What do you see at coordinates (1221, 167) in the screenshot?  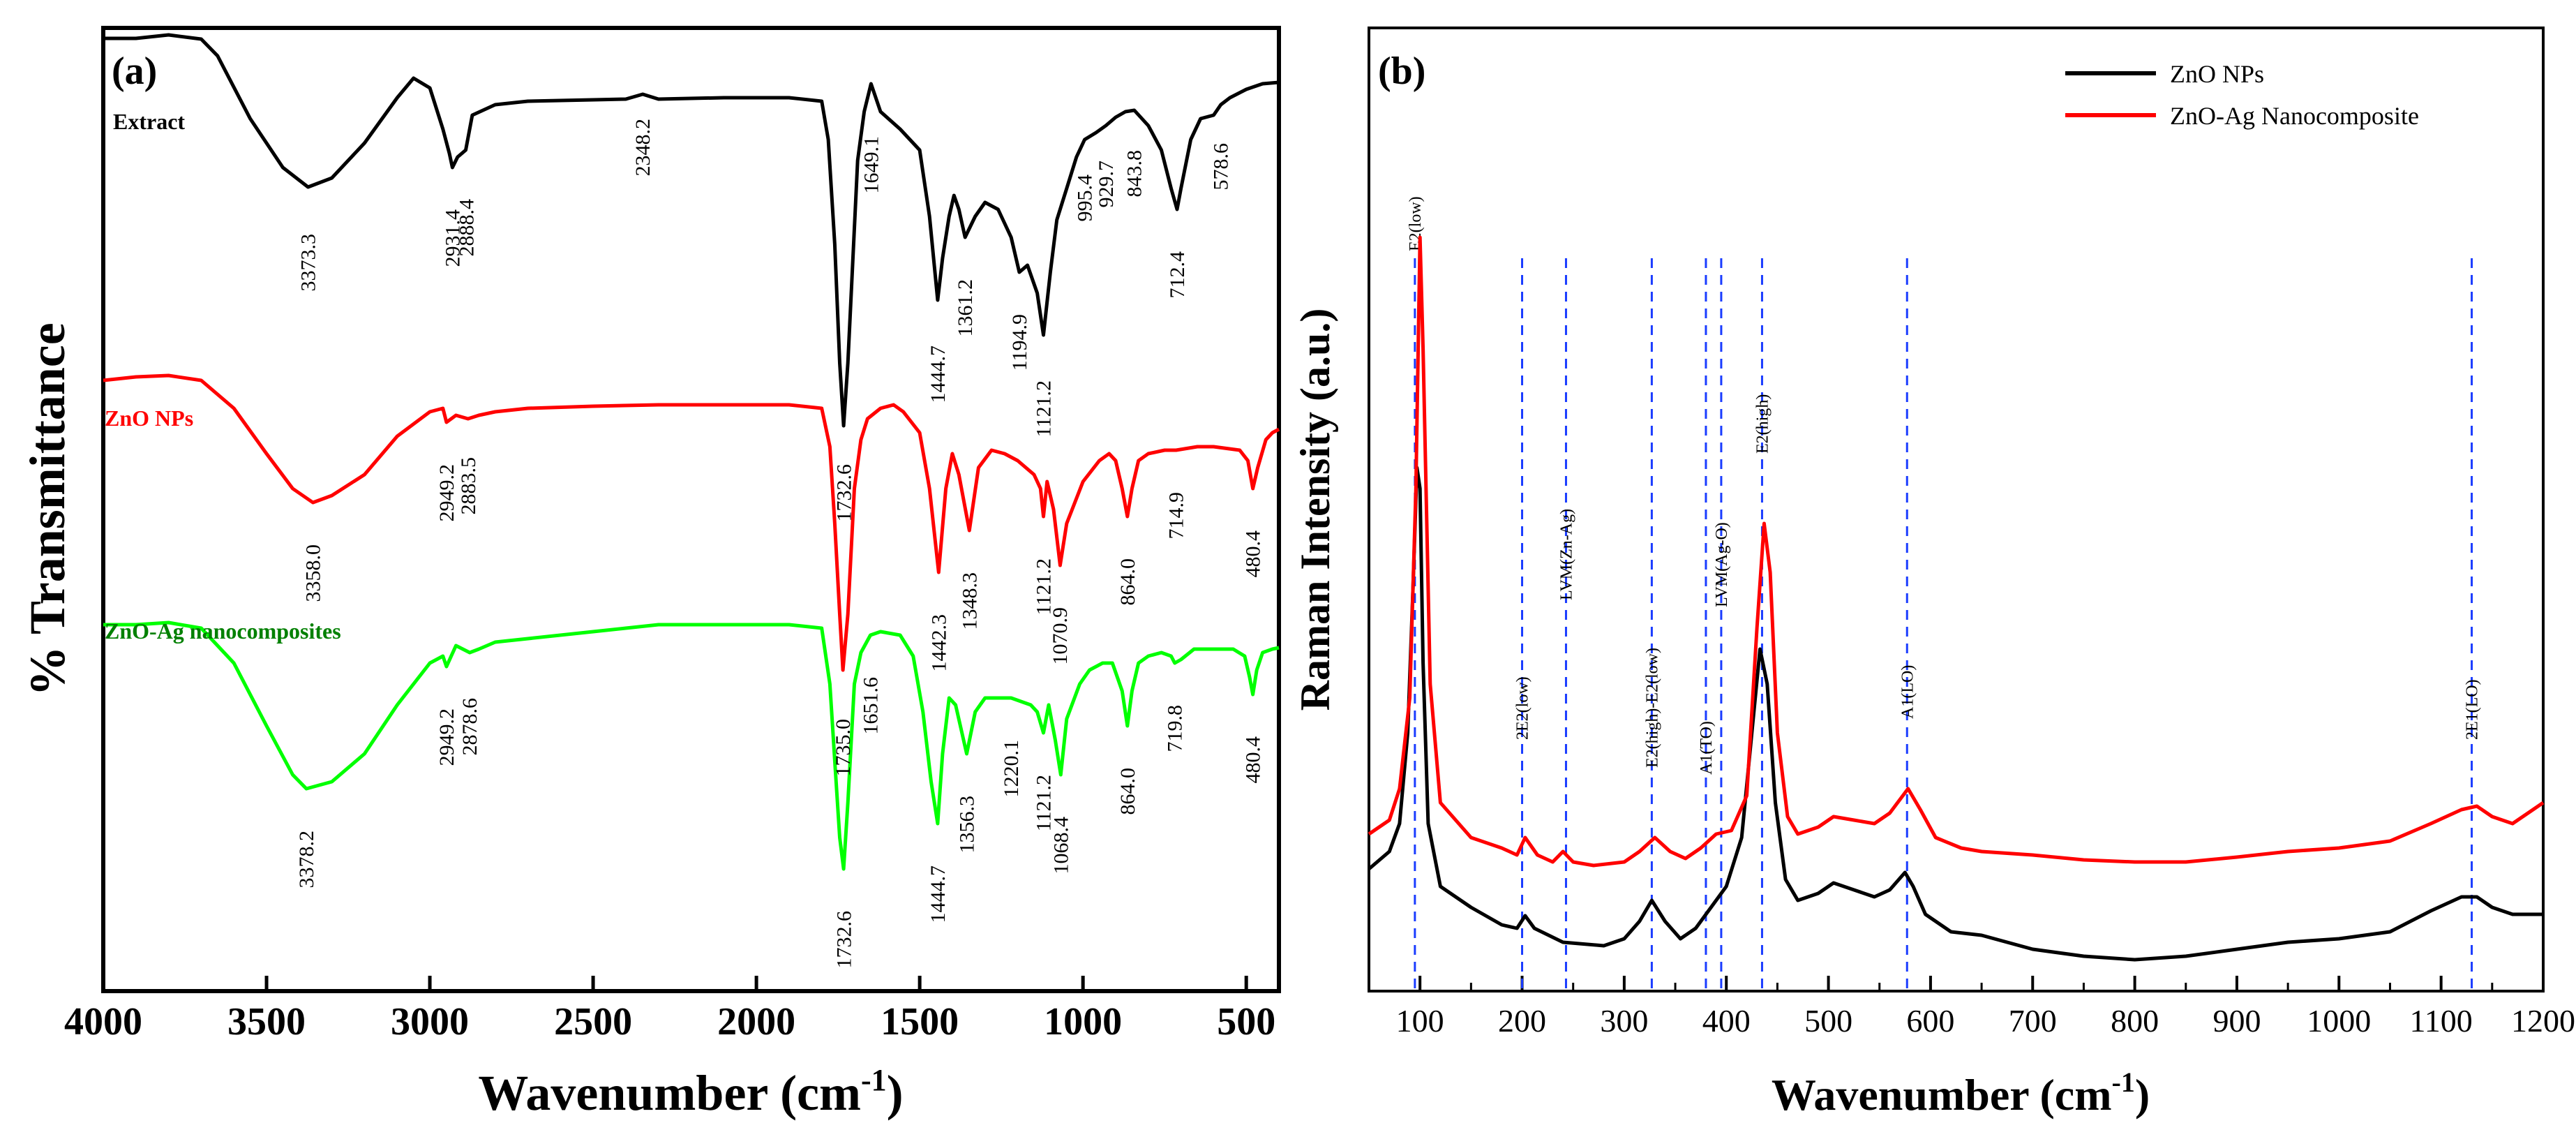 I see `peak-label: 578.6` at bounding box center [1221, 167].